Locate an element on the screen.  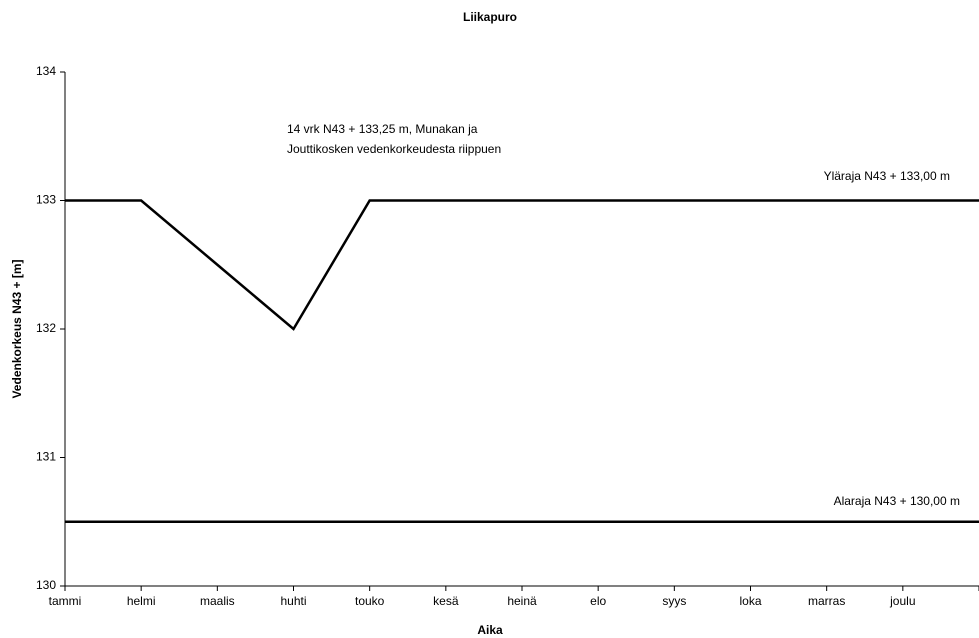
y-axis-label: Vedenkorkeus N43 + [m] is located at coordinates (17, 328).